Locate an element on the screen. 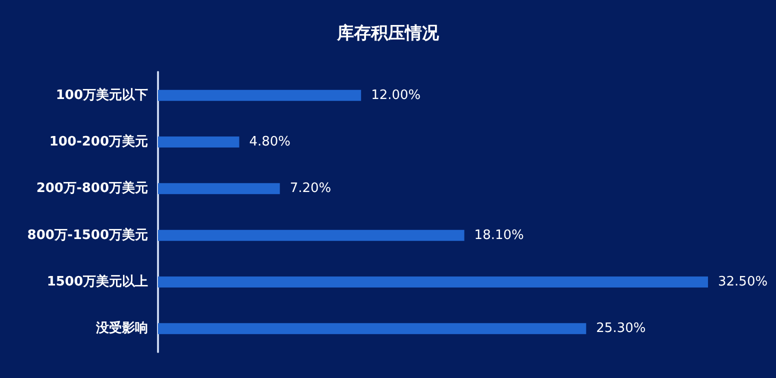 The width and height of the screenshot is (776, 378). data-label: 4.80% is located at coordinates (270, 142).